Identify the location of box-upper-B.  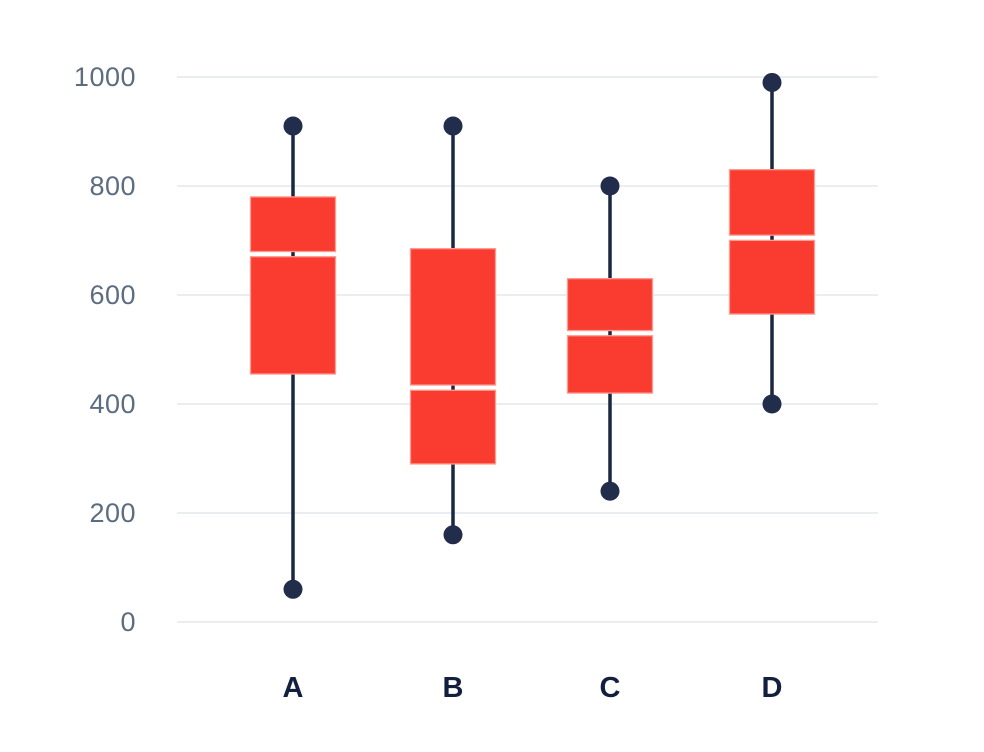
(453, 317).